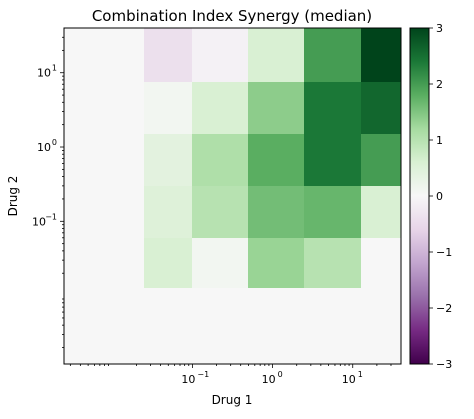  I want to click on x-tick-exponent: 1, so click(360, 374).